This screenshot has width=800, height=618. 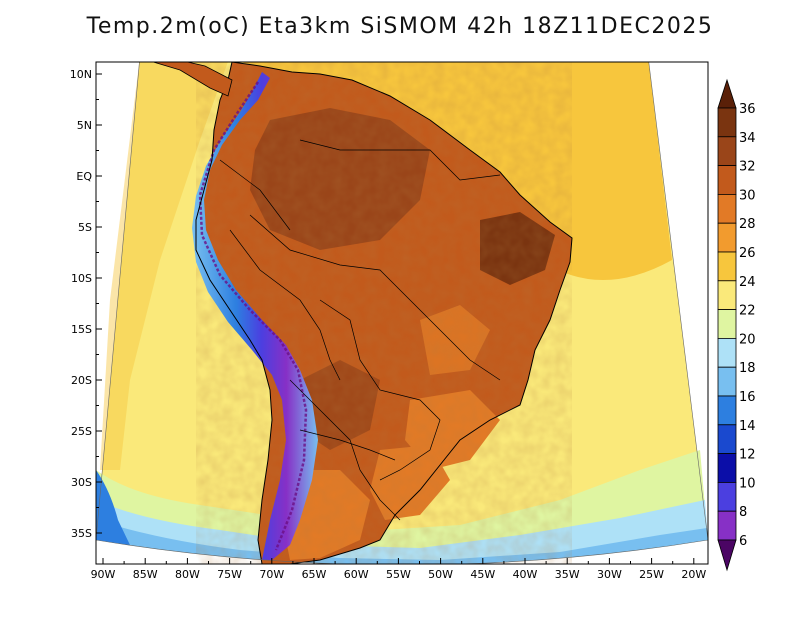 What do you see at coordinates (747, 368) in the screenshot?
I see `colorbar-label: 18` at bounding box center [747, 368].